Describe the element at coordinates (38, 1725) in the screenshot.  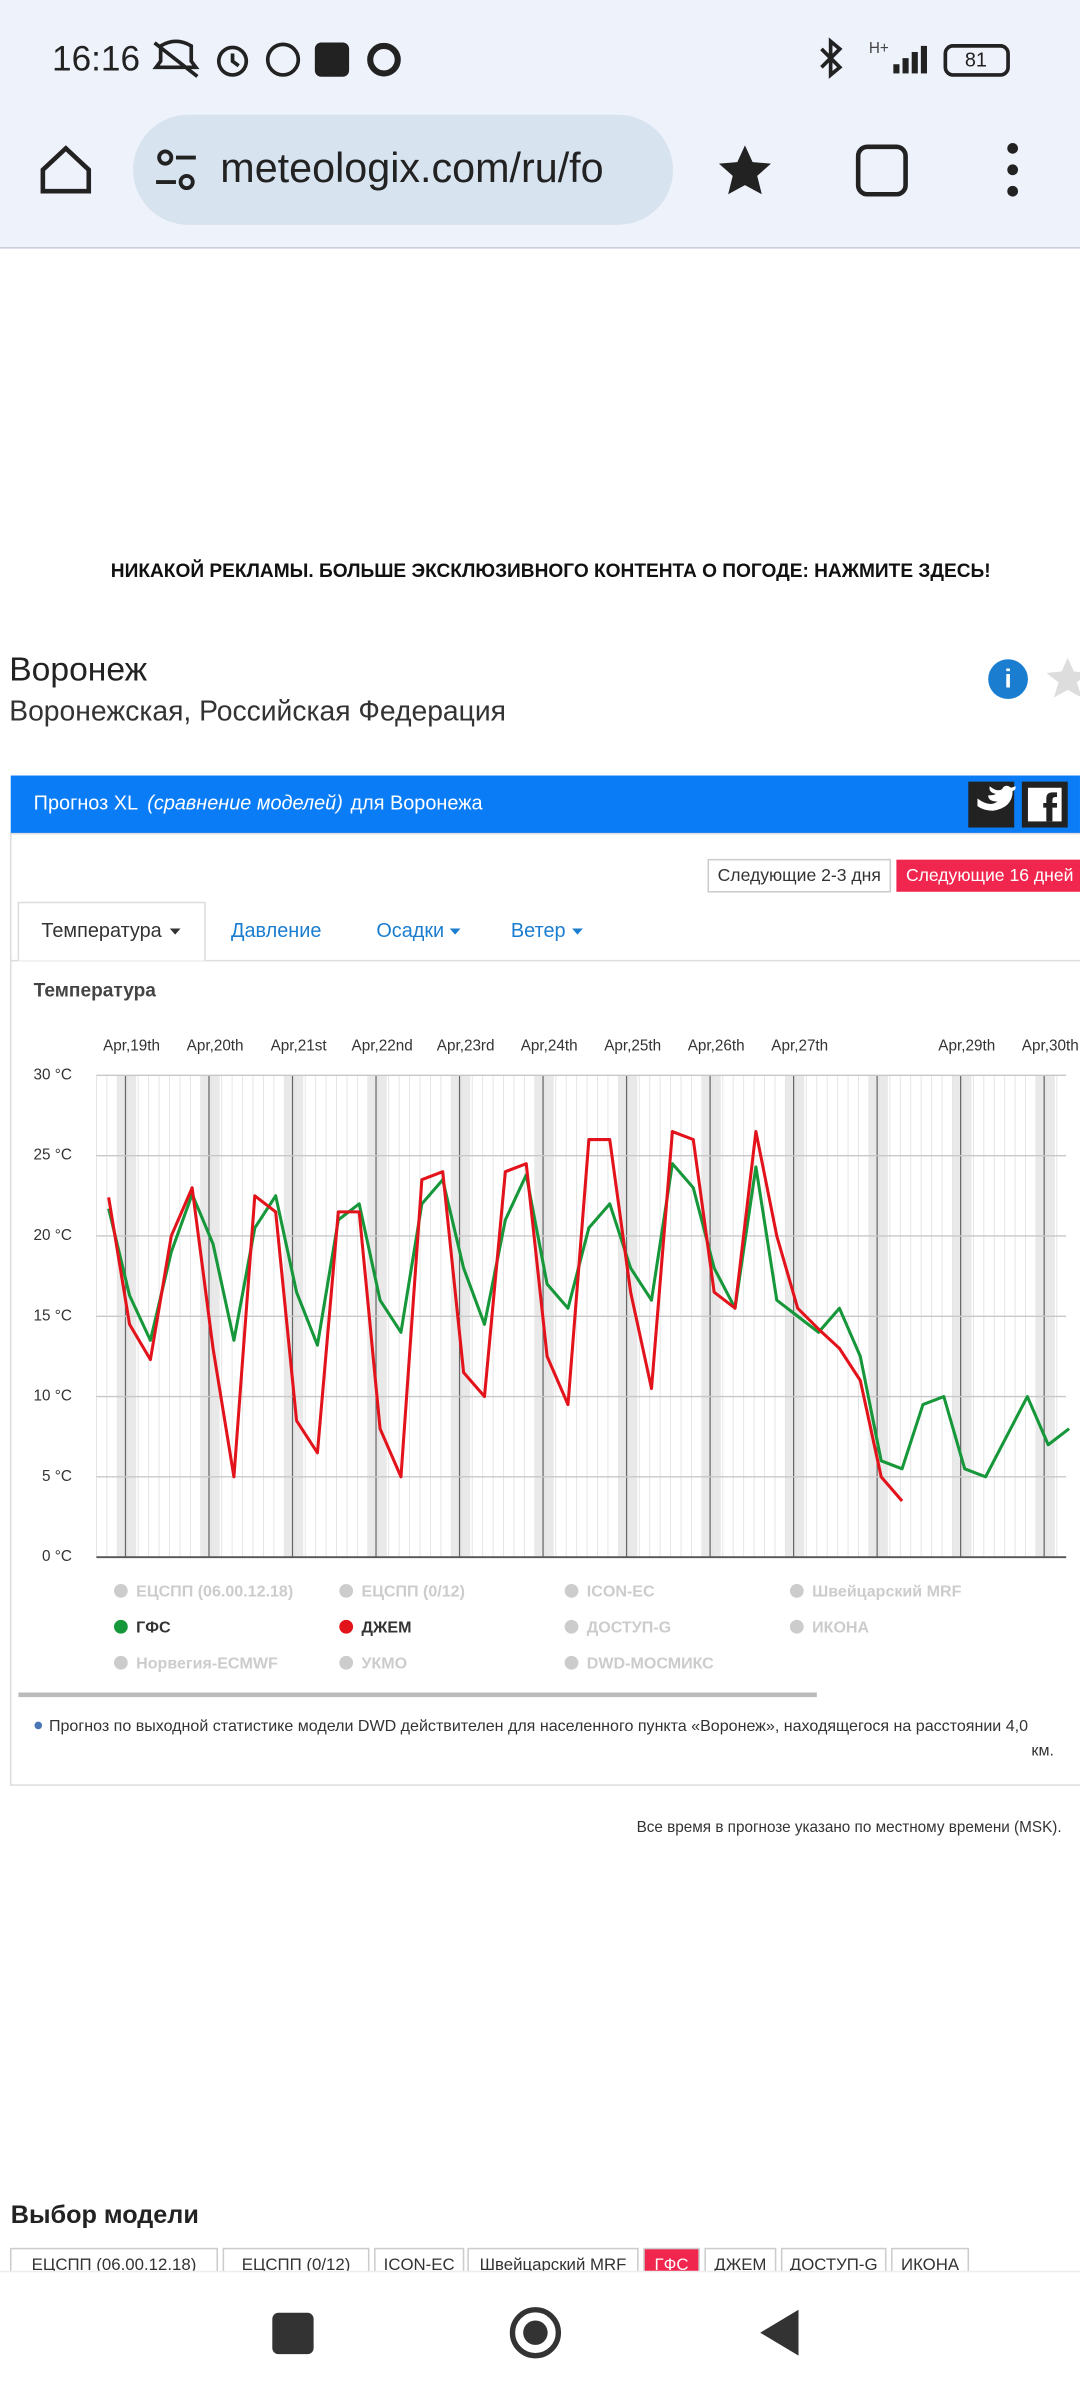
I see `footnote-bullet` at that location.